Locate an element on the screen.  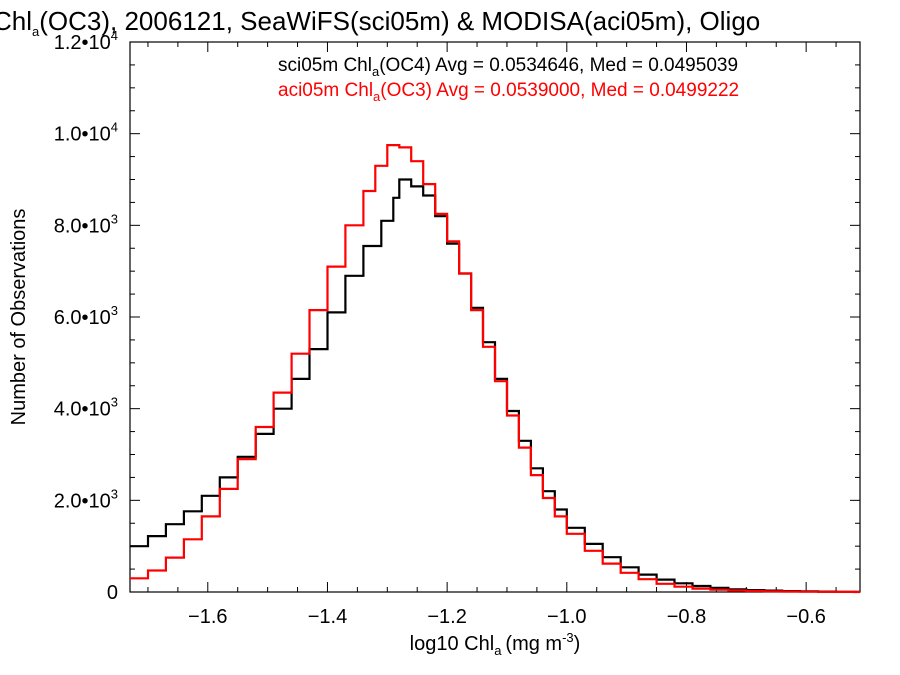
y-tick-label: 8.0•103 is located at coordinates (86, 224).